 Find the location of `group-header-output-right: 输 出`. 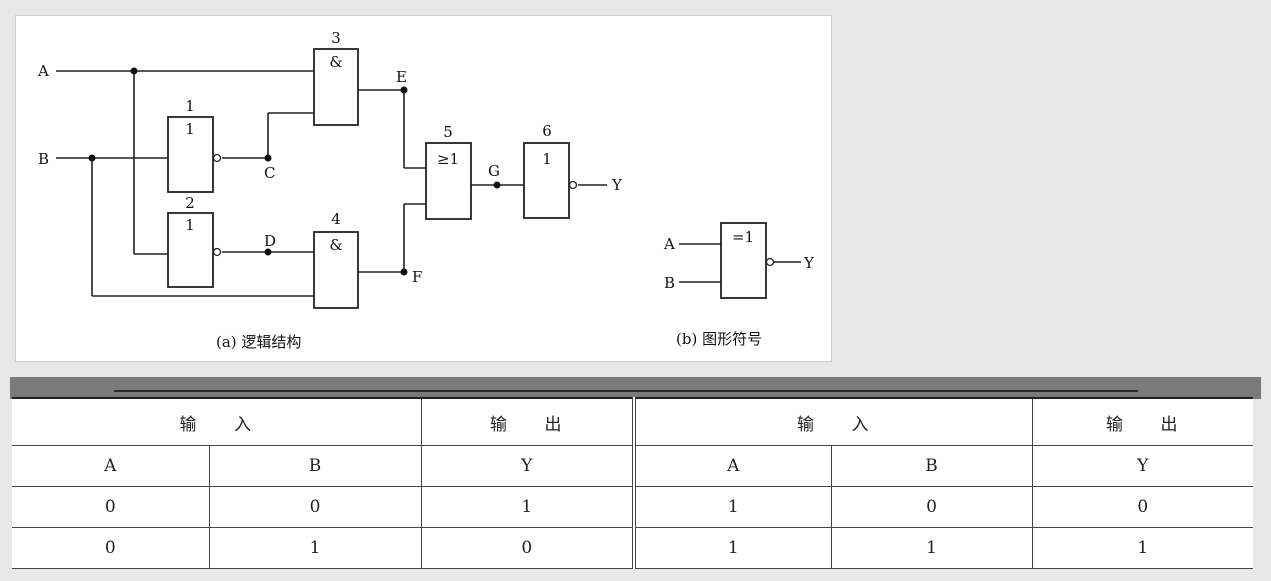

group-header-output-right: 输 出 is located at coordinates (1142, 422).